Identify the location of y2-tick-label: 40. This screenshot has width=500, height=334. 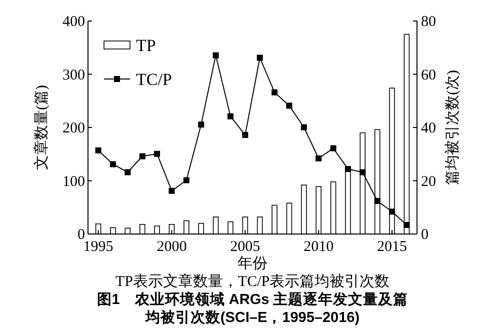
(428, 128).